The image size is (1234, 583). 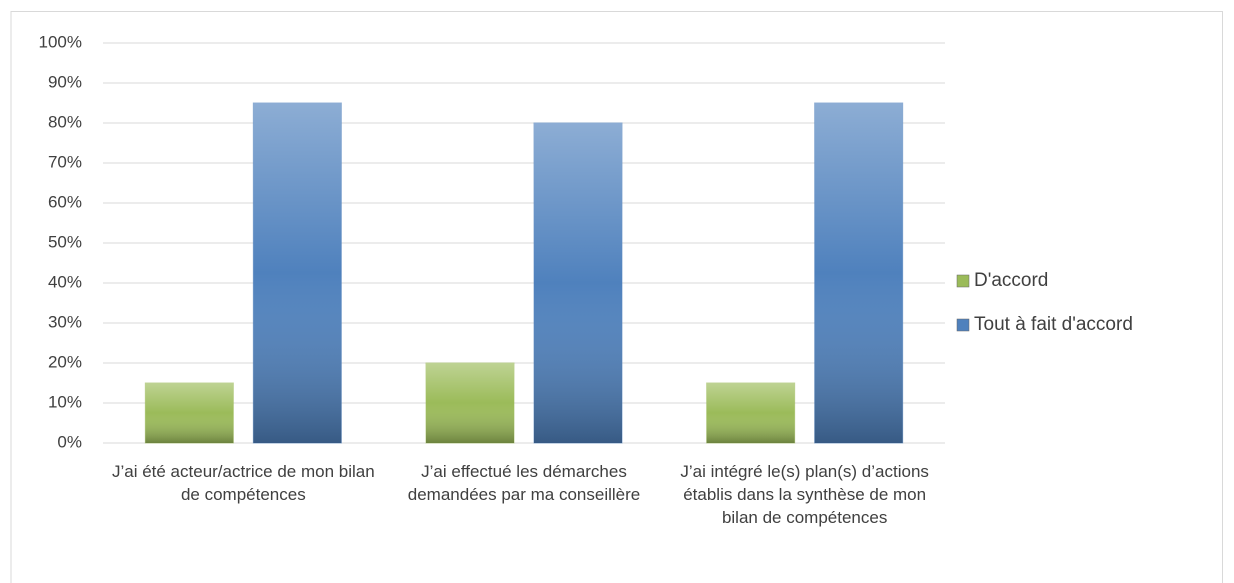 I want to click on y-tick-label: 70%, so click(x=65, y=161).